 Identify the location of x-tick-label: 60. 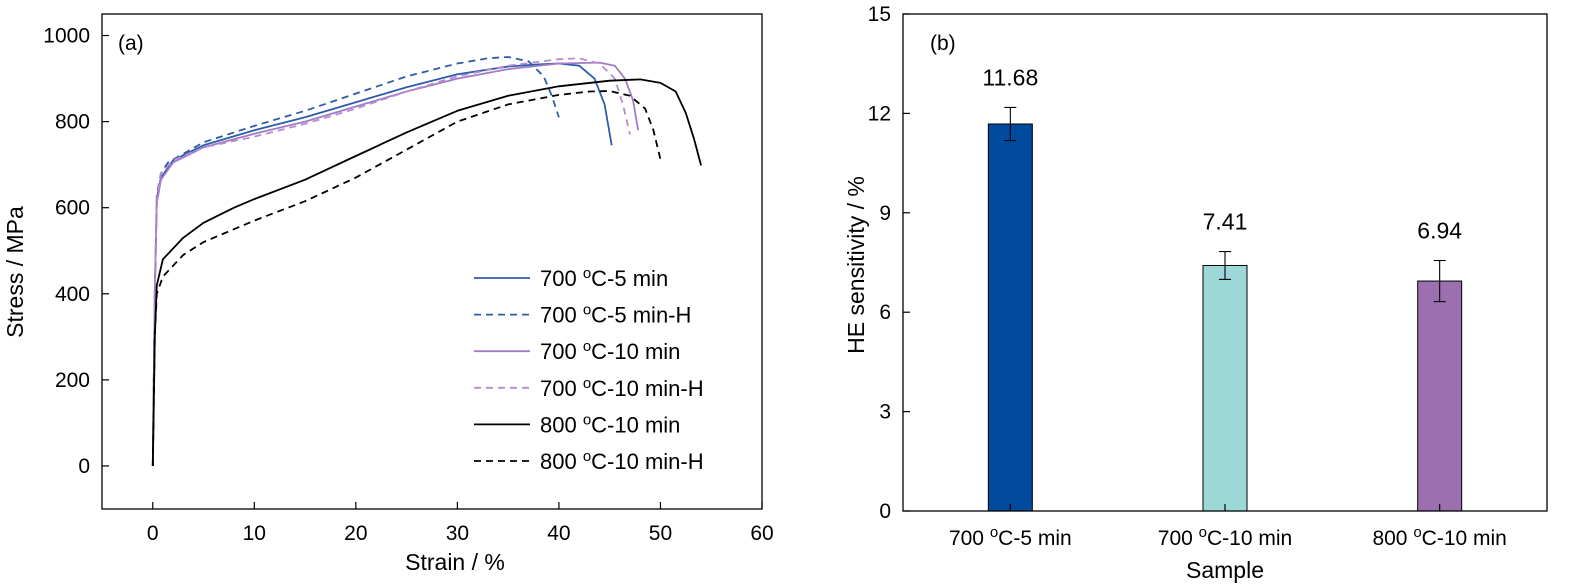
(761, 533).